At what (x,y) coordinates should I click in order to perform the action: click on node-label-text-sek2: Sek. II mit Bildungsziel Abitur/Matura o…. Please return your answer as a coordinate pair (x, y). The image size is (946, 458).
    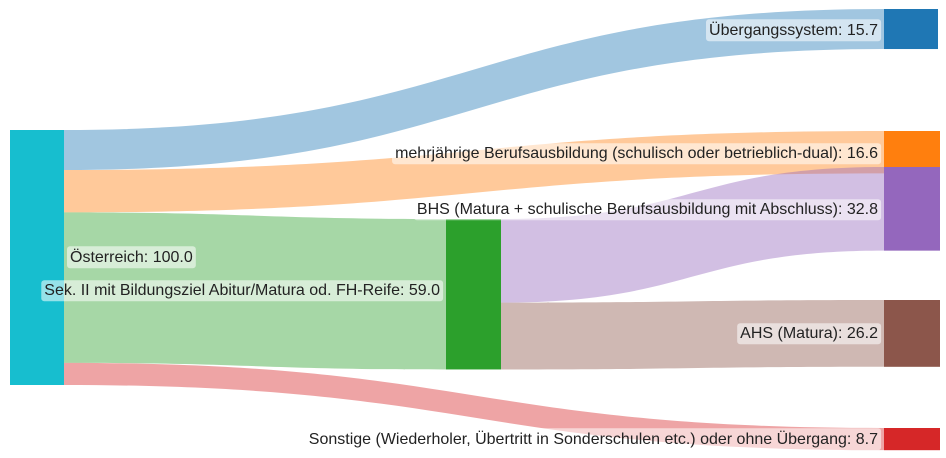
    Looking at the image, I should click on (242, 290).